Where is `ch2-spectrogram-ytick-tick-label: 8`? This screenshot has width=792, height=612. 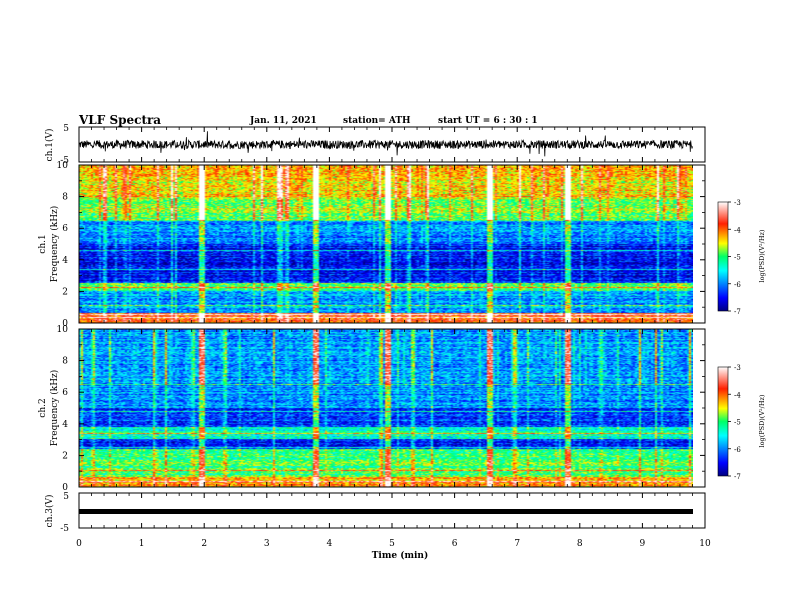
ch2-spectrogram-ytick-tick-label: 8 is located at coordinates (65, 362).